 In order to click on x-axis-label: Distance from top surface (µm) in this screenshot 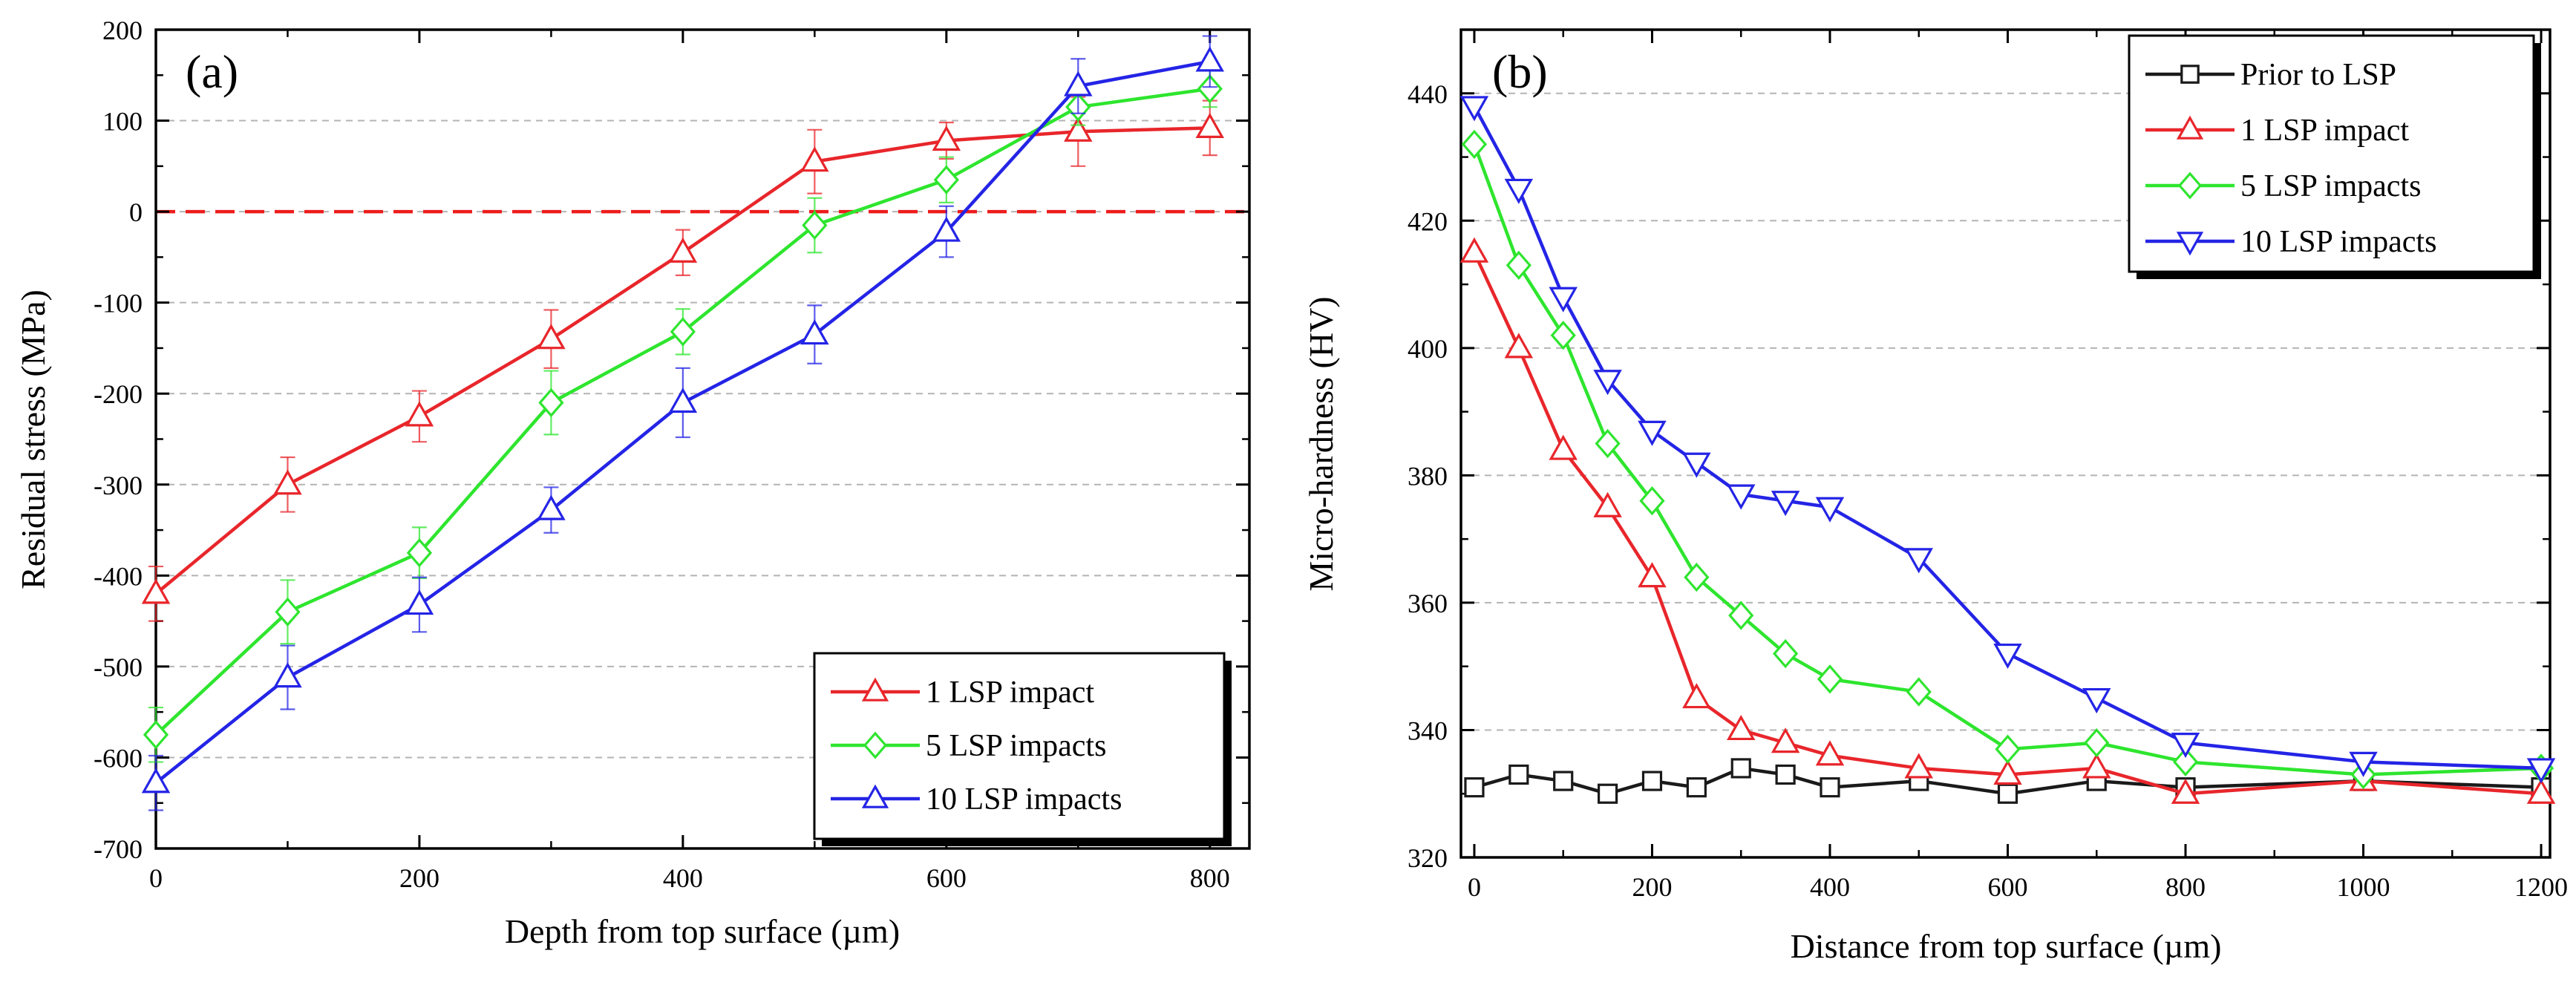, I will do `click(2006, 946)`.